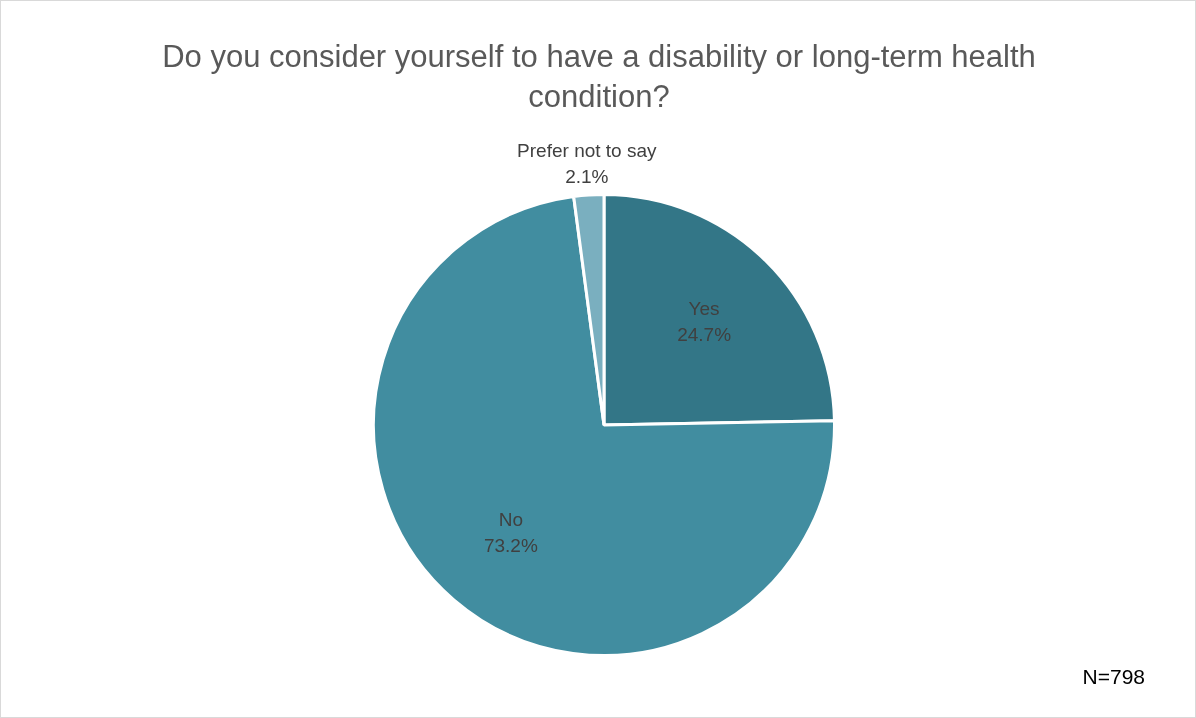 Image resolution: width=1196 pixels, height=718 pixels. What do you see at coordinates (510, 519) in the screenshot?
I see `slice-label: No` at bounding box center [510, 519].